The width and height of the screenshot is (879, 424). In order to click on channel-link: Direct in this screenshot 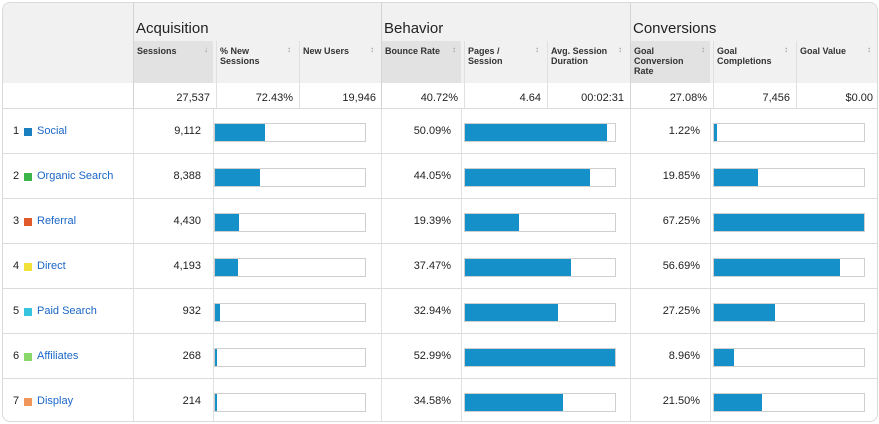, I will do `click(51, 266)`.